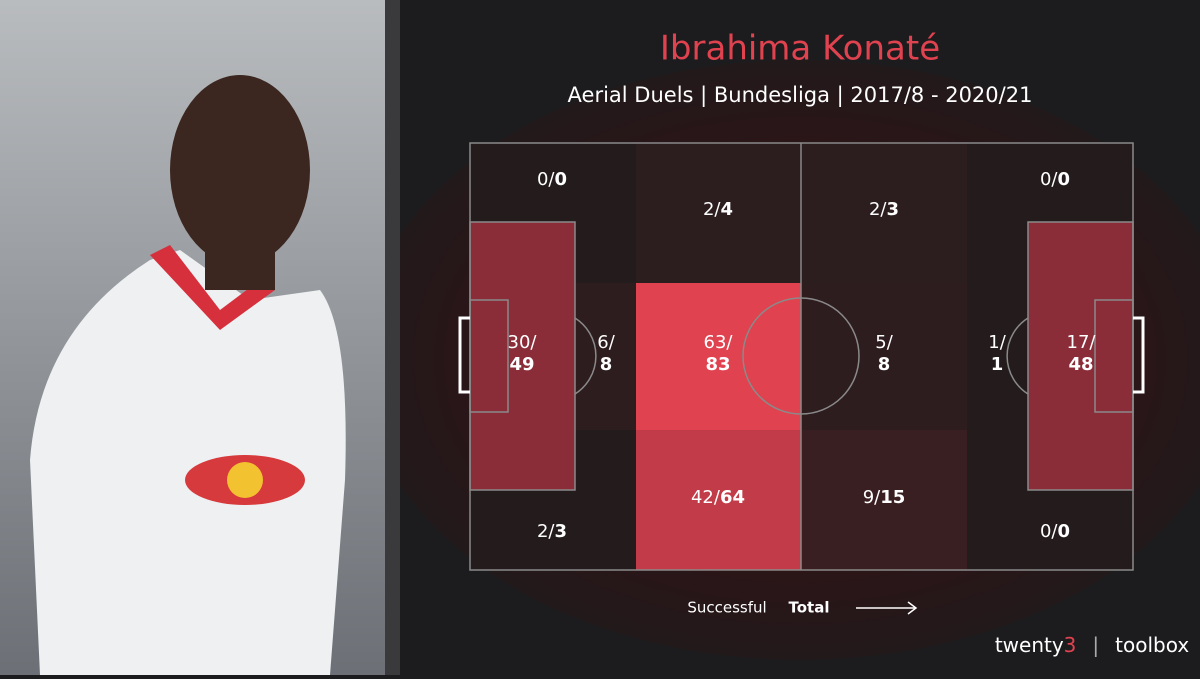 The height and width of the screenshot is (679, 1200). I want to click on zone-label: 2/4, so click(718, 209).